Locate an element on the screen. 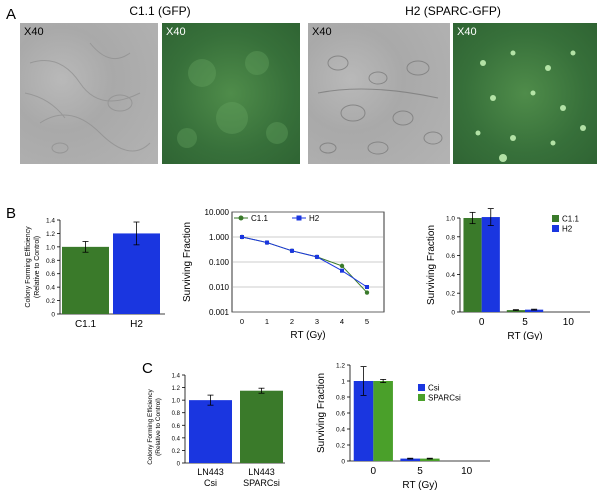  micrograph-c11-fluorescence: X40 is located at coordinates (231, 93).